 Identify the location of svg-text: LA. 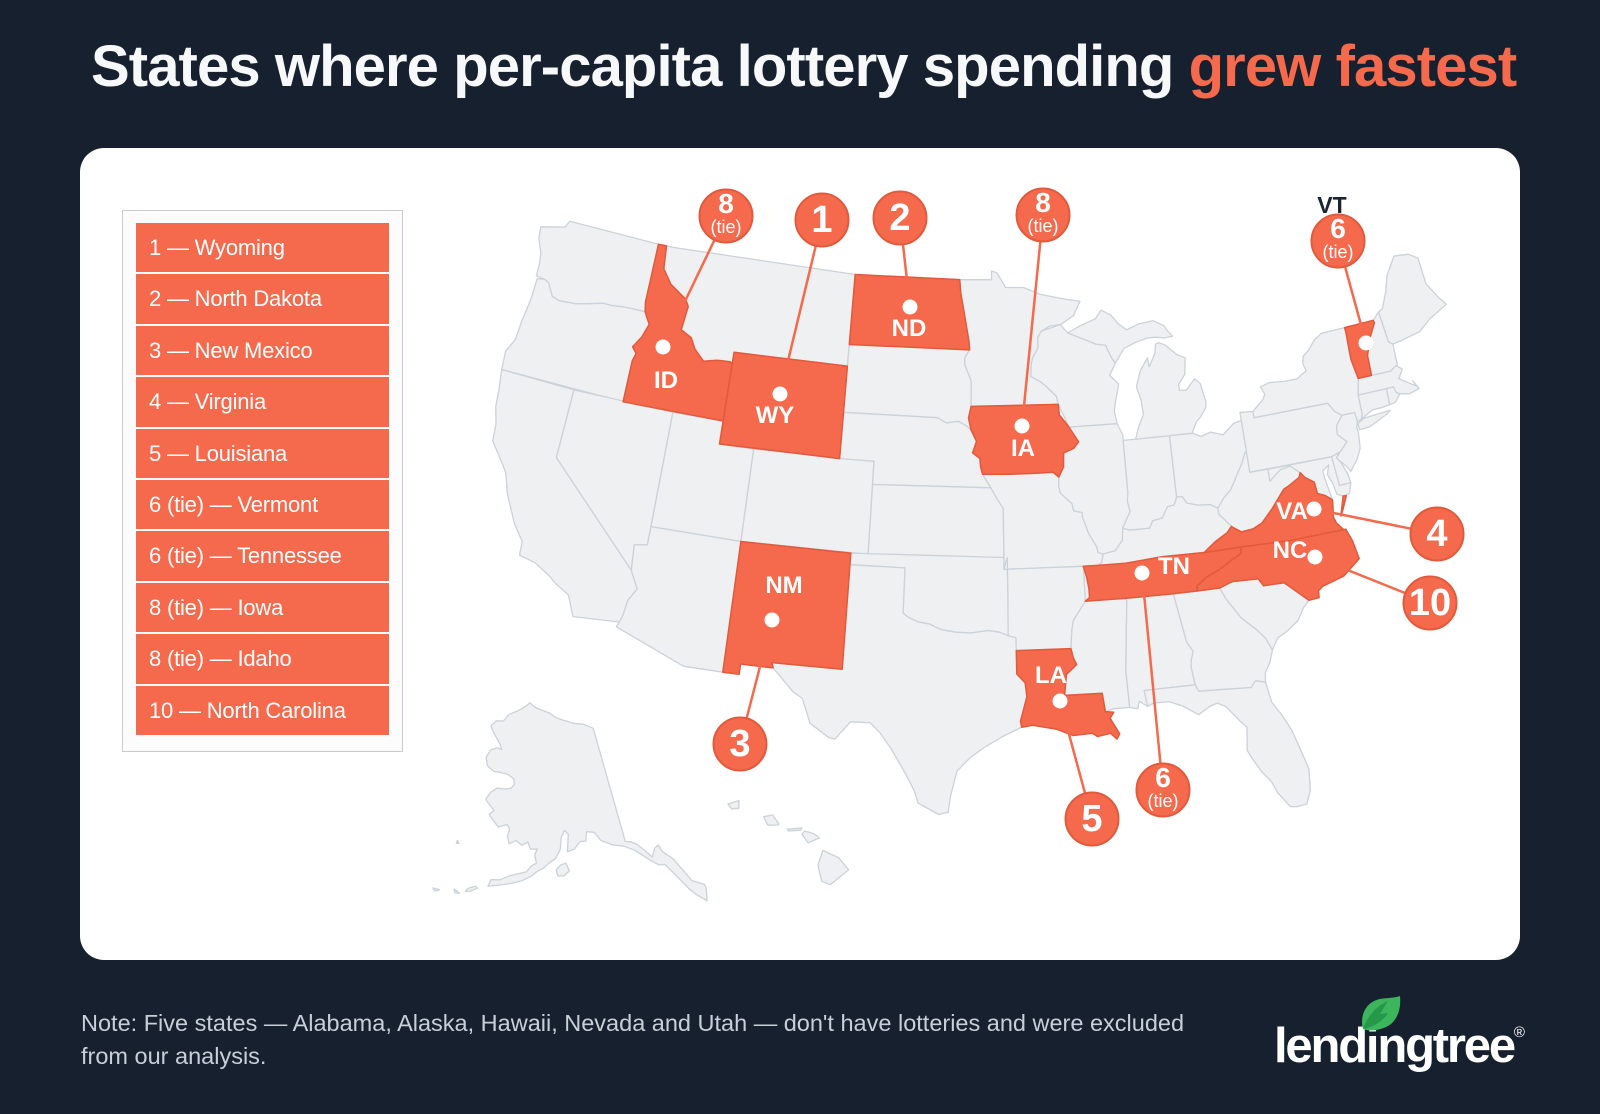
(1051, 675).